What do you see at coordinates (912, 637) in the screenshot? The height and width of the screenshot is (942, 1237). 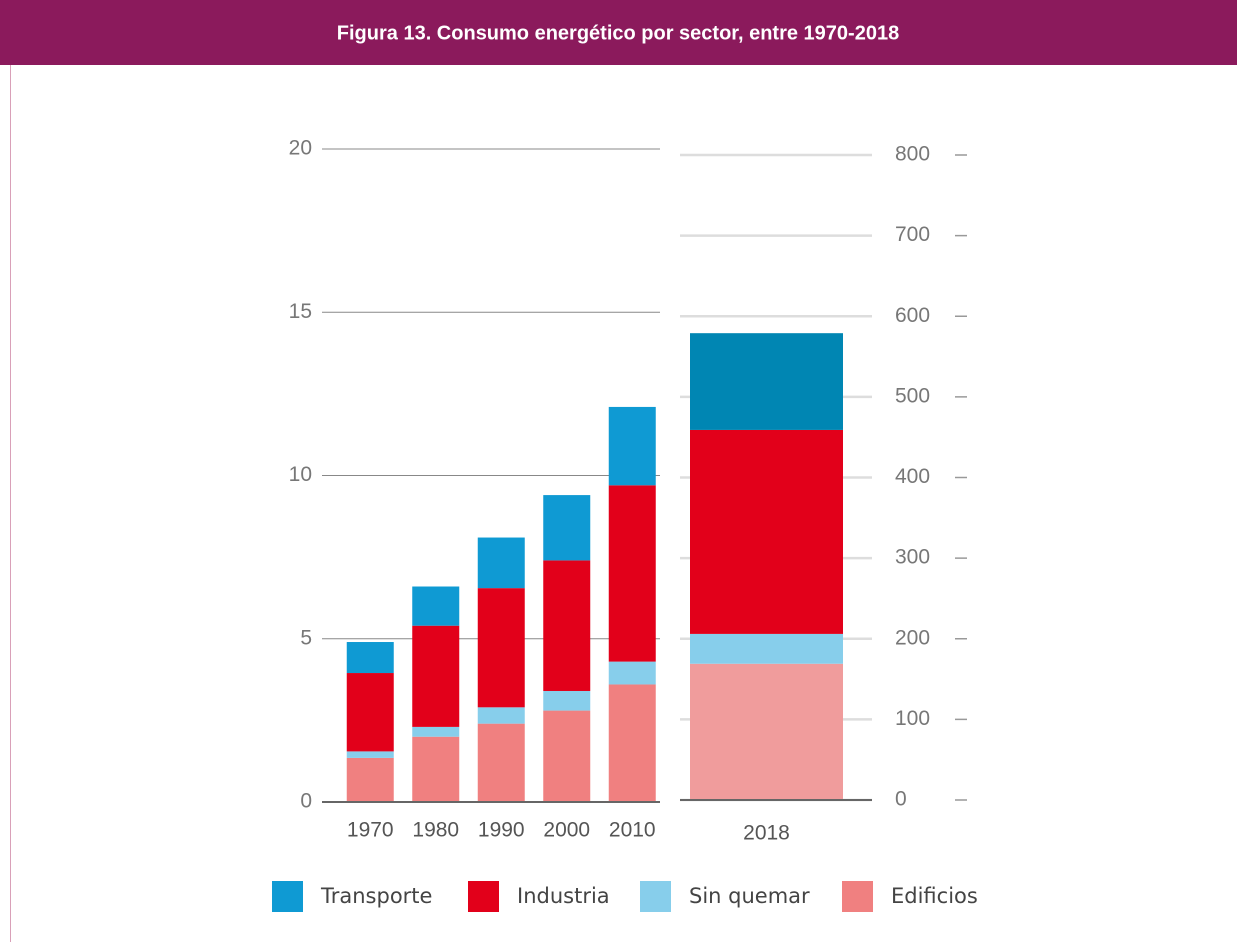 I see `y-tick-label: 200` at bounding box center [912, 637].